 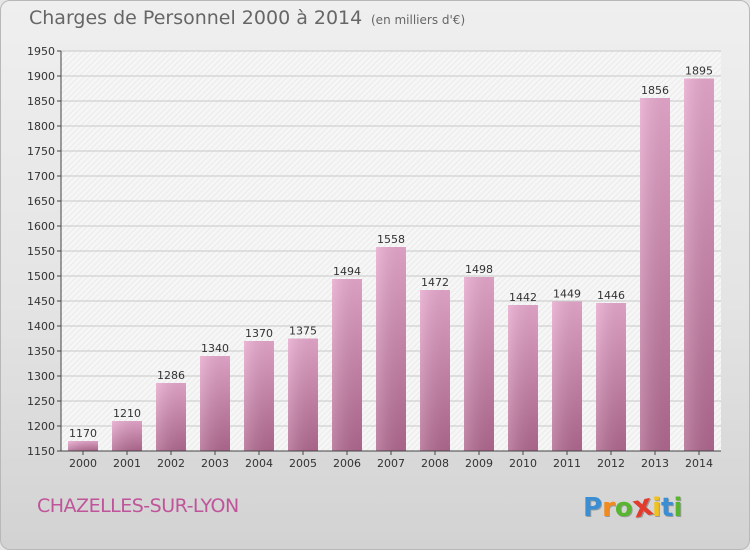 I want to click on x-tick-label: 2009, so click(x=479, y=463).